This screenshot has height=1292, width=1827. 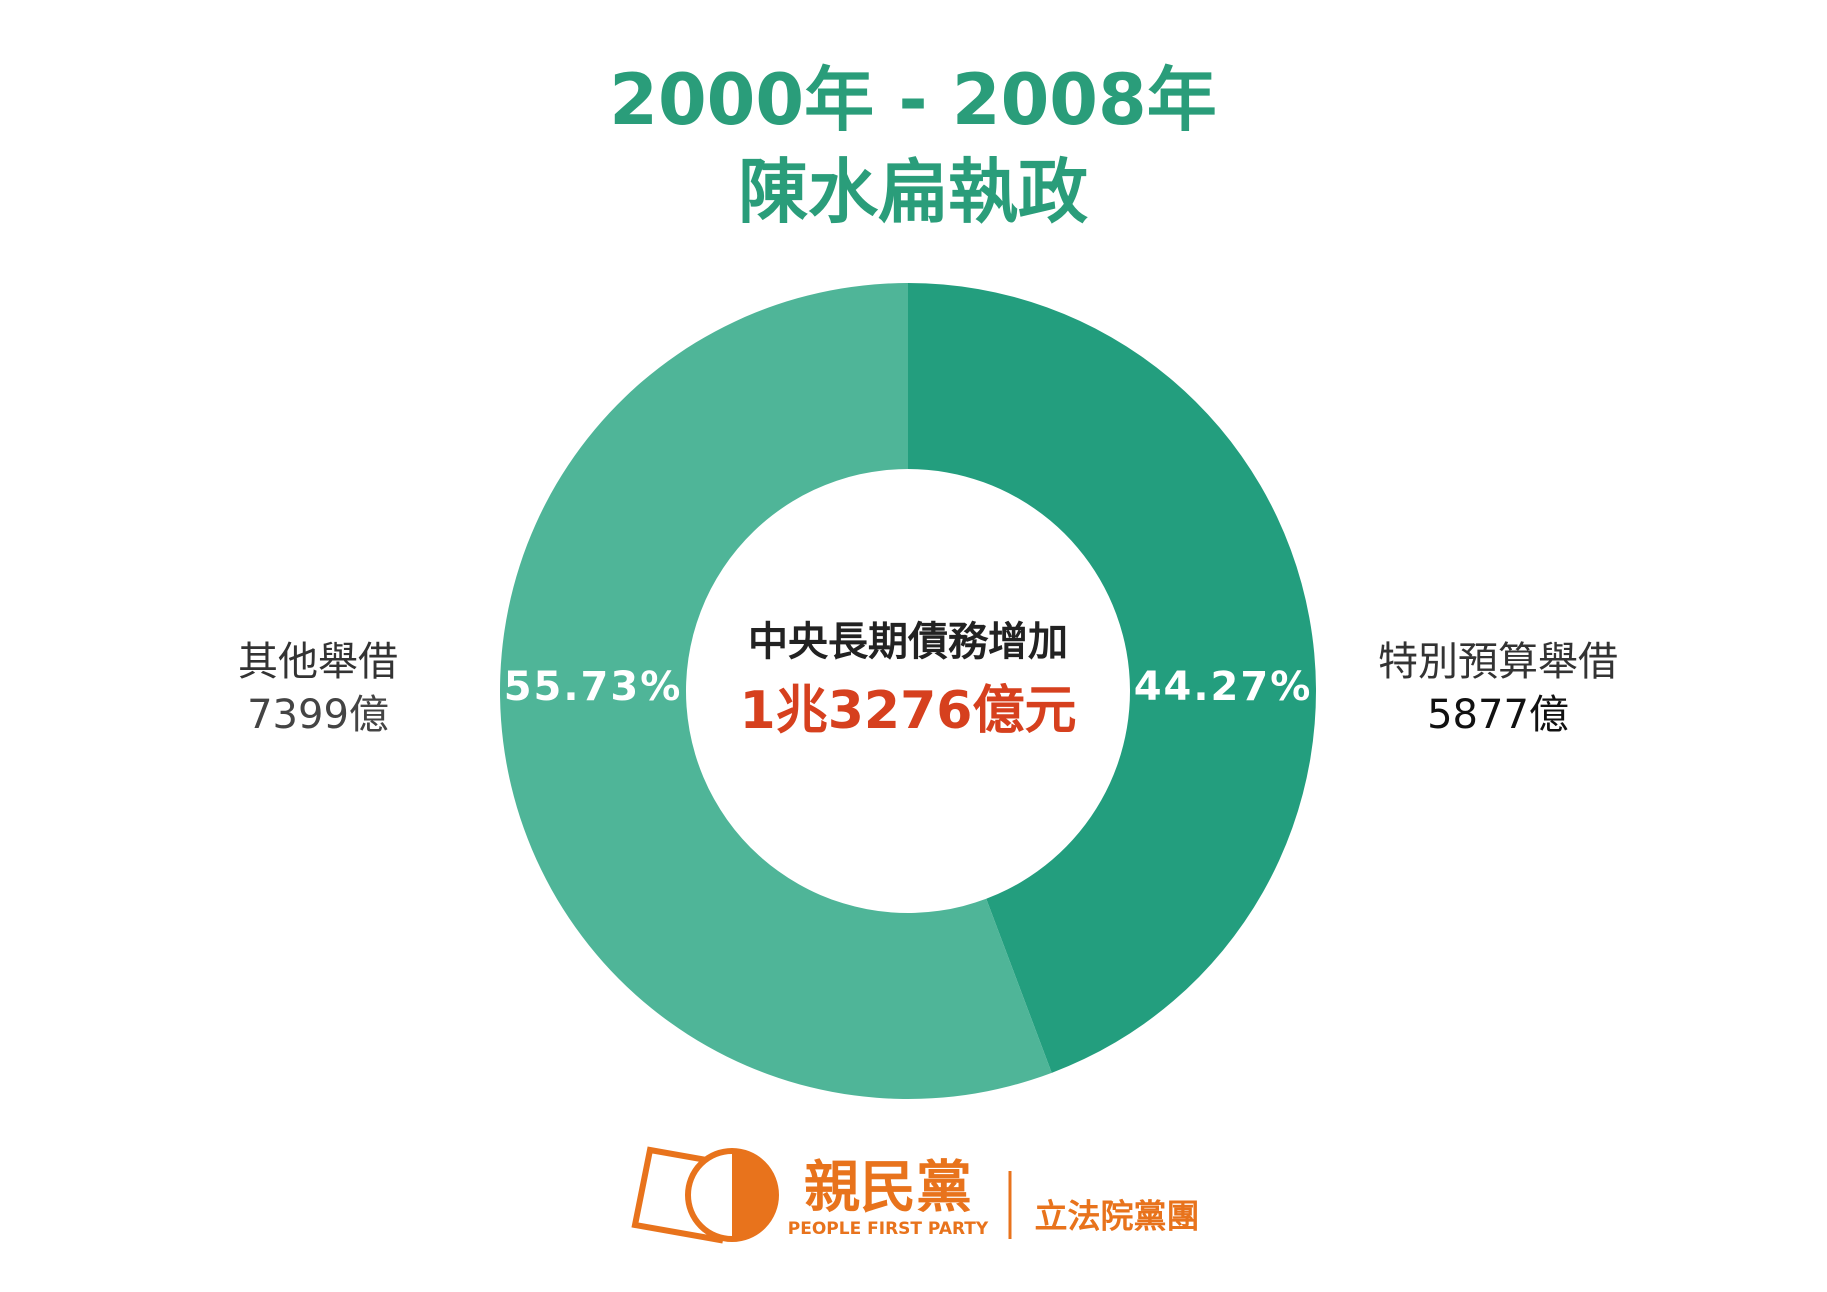 What do you see at coordinates (888, 1188) in the screenshot?
I see `logo-text: 親民黨` at bounding box center [888, 1188].